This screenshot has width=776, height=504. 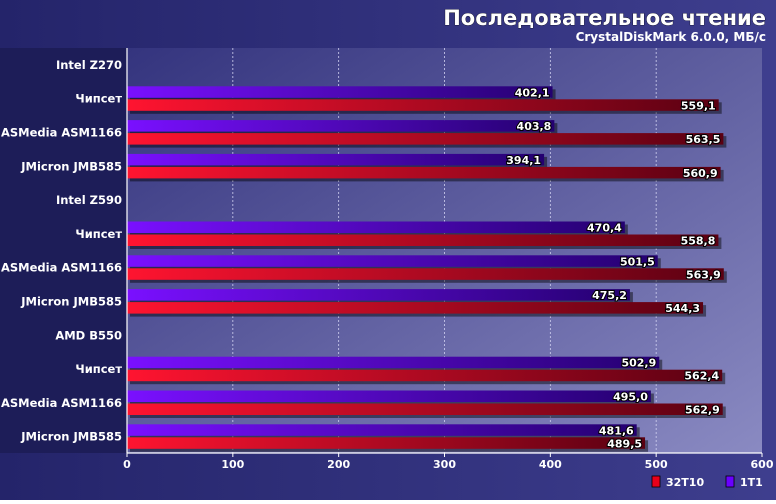 What do you see at coordinates (550, 464) in the screenshot?
I see `x-tick-label: 400` at bounding box center [550, 464].